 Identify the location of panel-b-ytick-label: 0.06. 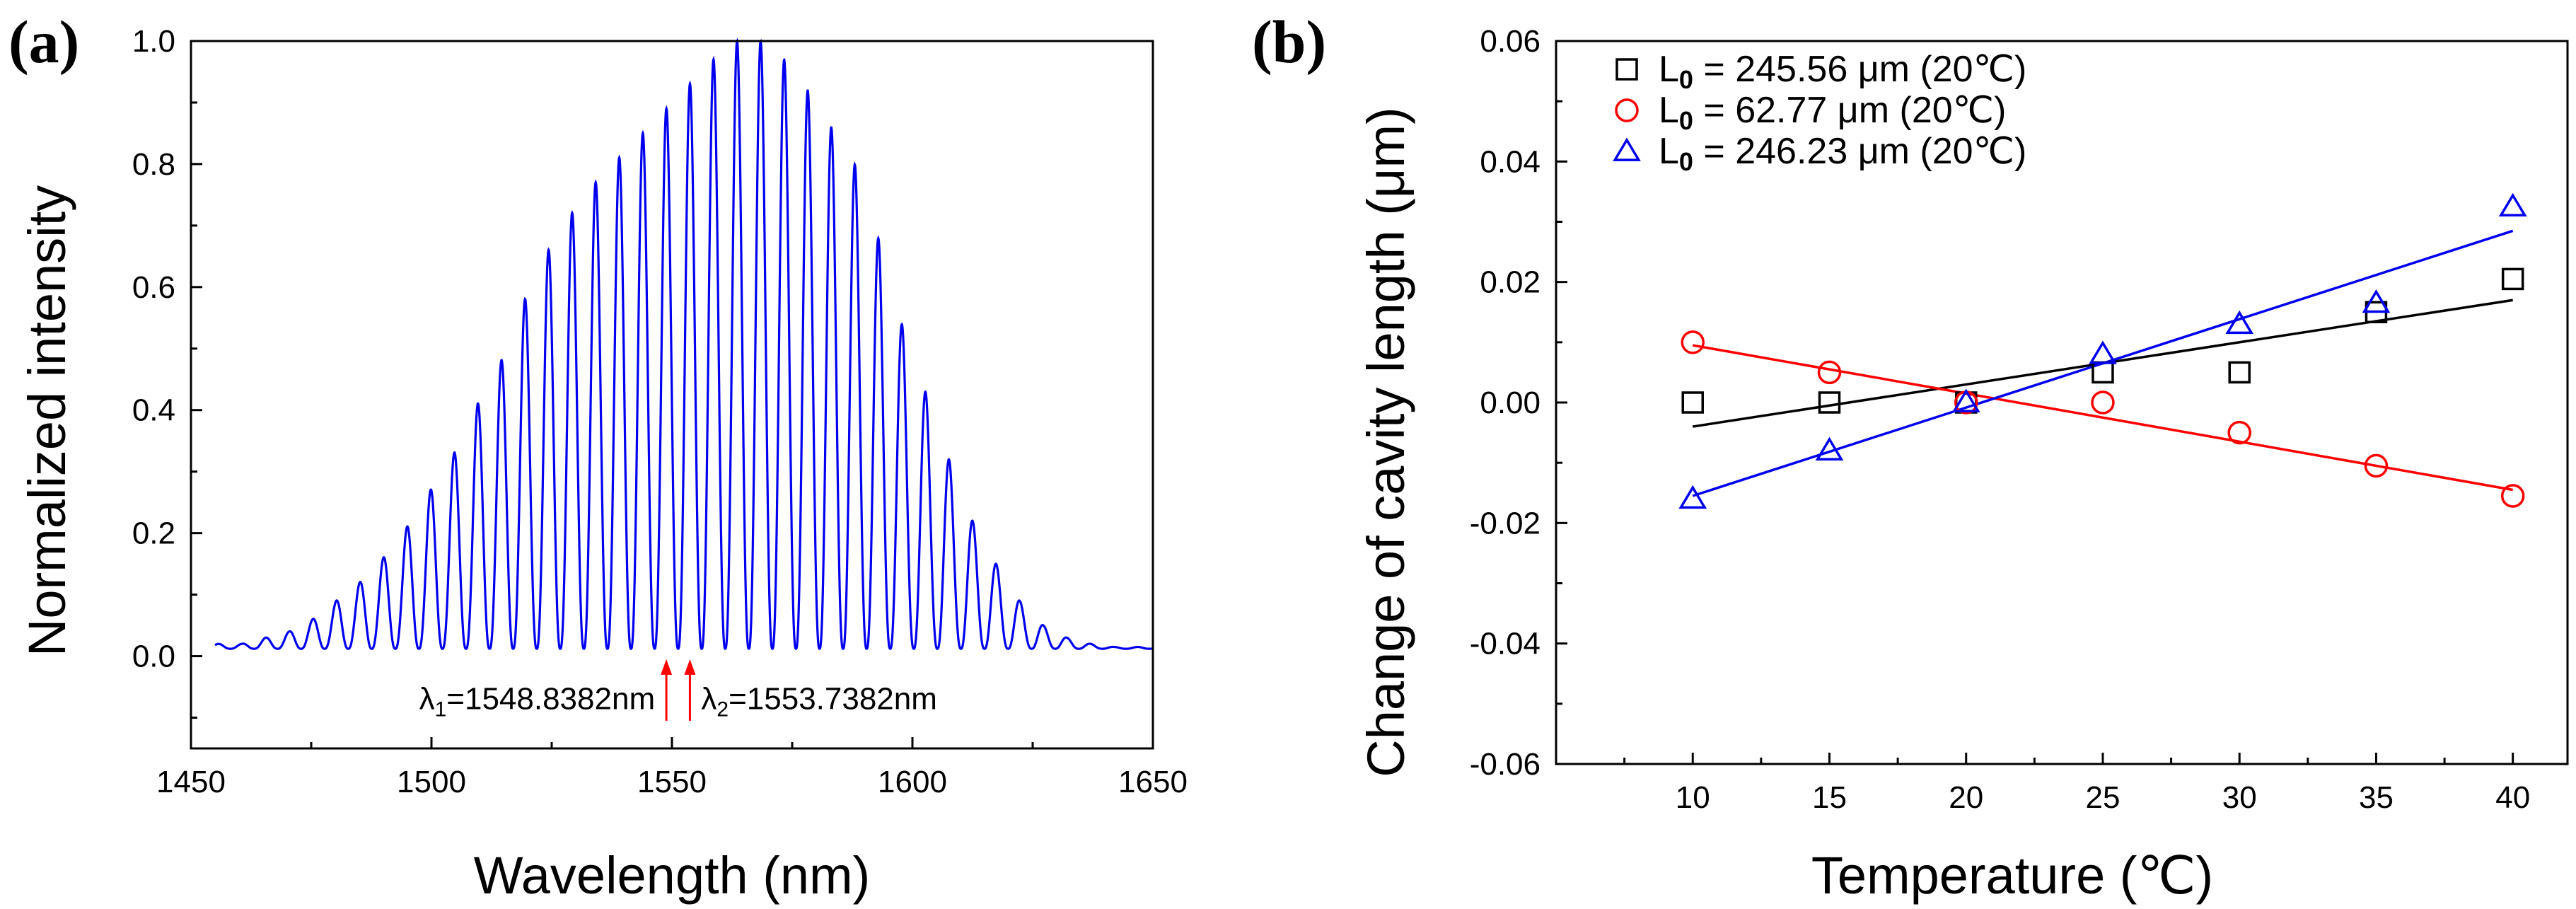
(1510, 41).